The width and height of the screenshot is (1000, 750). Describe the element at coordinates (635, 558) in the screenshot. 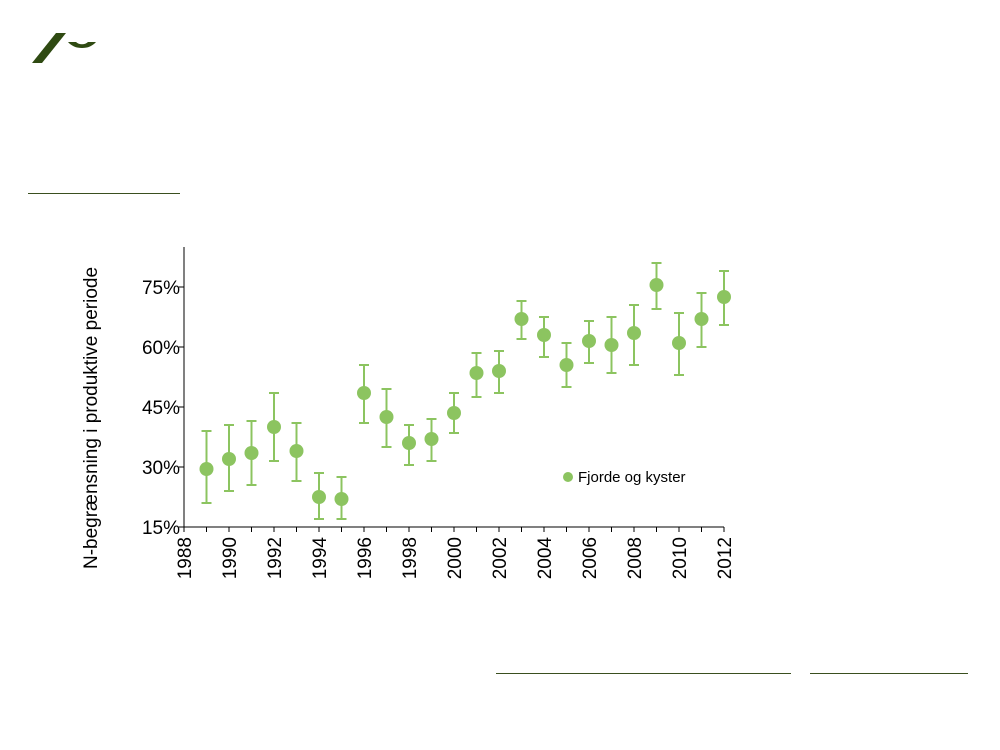

I see `x-tick-label: 2008` at that location.